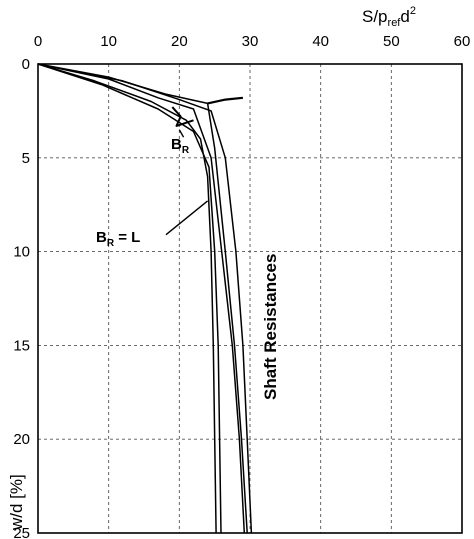 The height and width of the screenshot is (539, 474). What do you see at coordinates (21, 345) in the screenshot?
I see `y-tick-label: 15` at bounding box center [21, 345].